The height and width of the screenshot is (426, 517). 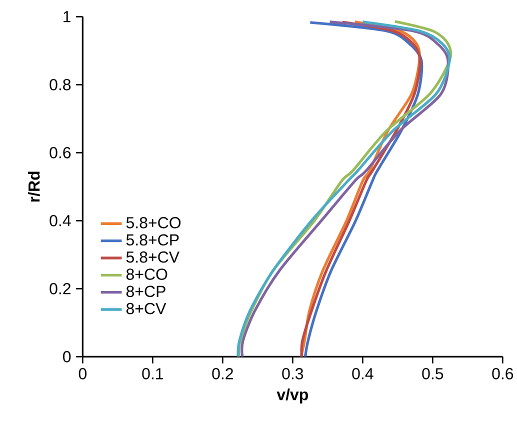 I want to click on y-tick-label: 0.6, so click(x=60, y=152).